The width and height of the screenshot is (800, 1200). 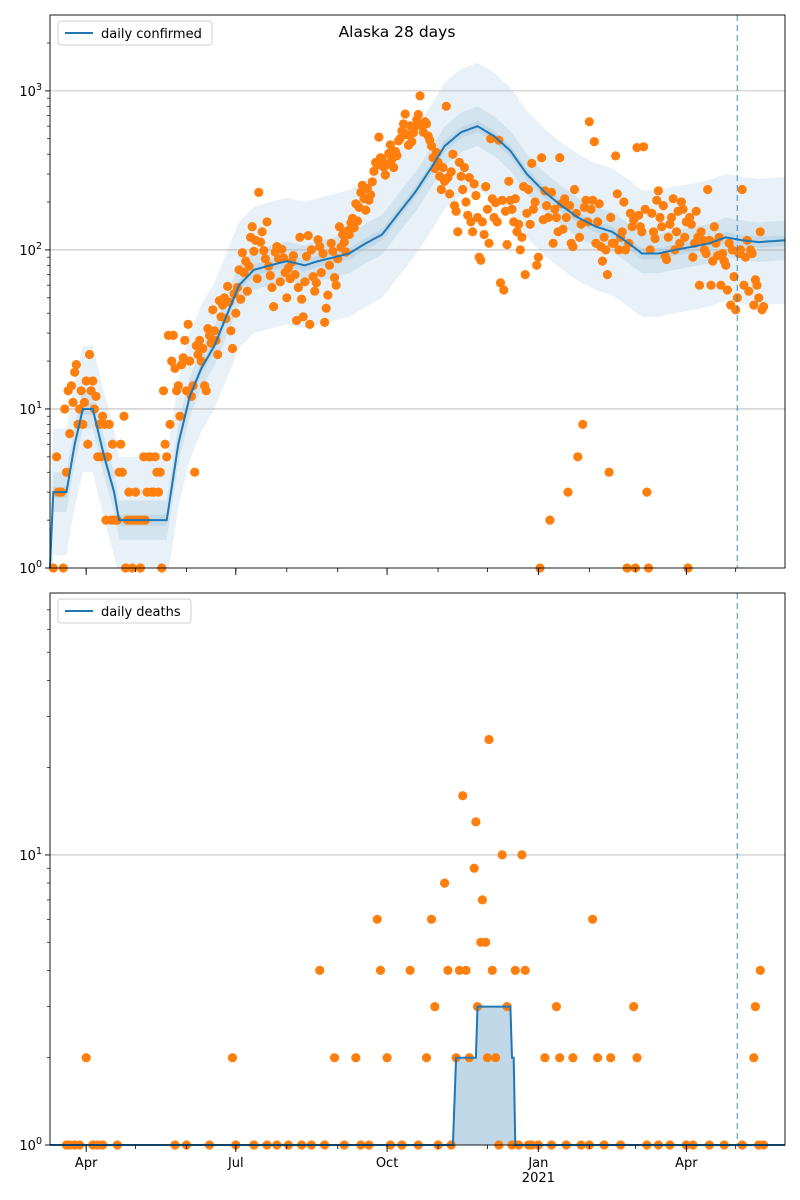 What do you see at coordinates (235, 1163) in the screenshot?
I see `x-tick-label: Jul` at bounding box center [235, 1163].